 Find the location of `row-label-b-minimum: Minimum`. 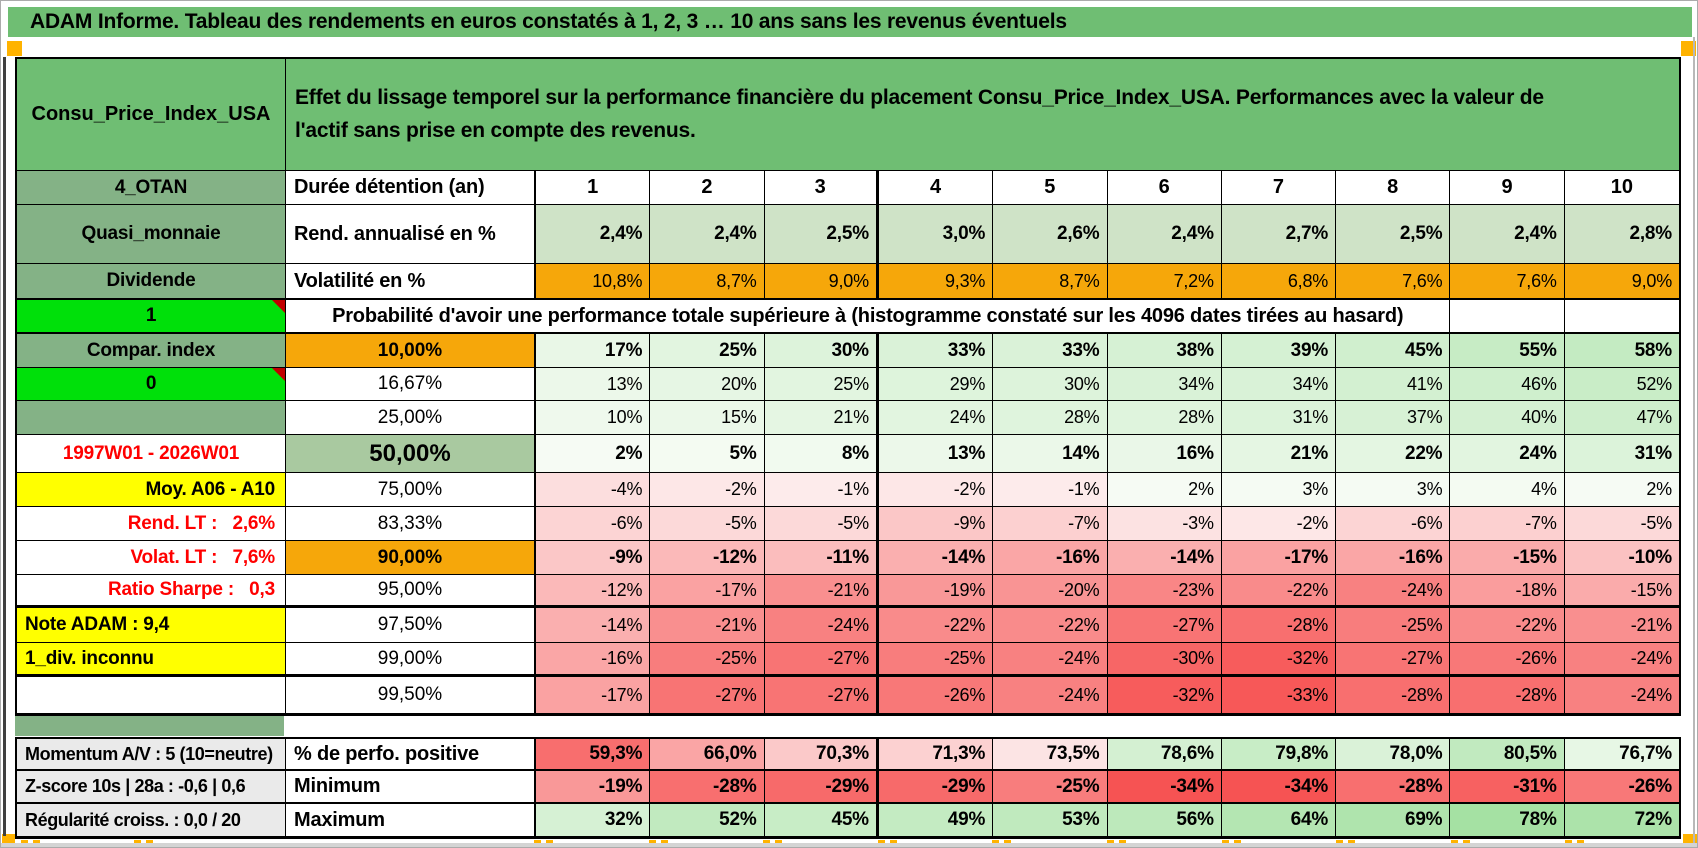

row-label-b-minimum: Minimum is located at coordinates (411, 787).